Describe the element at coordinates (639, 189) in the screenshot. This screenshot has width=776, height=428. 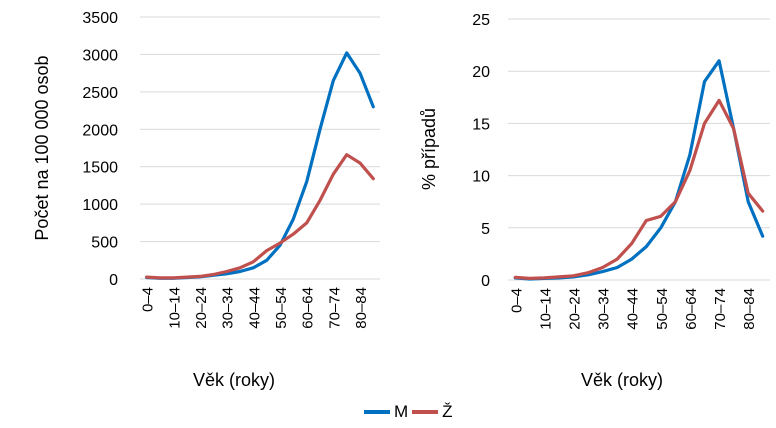
I see `series-line-percent-z` at that location.